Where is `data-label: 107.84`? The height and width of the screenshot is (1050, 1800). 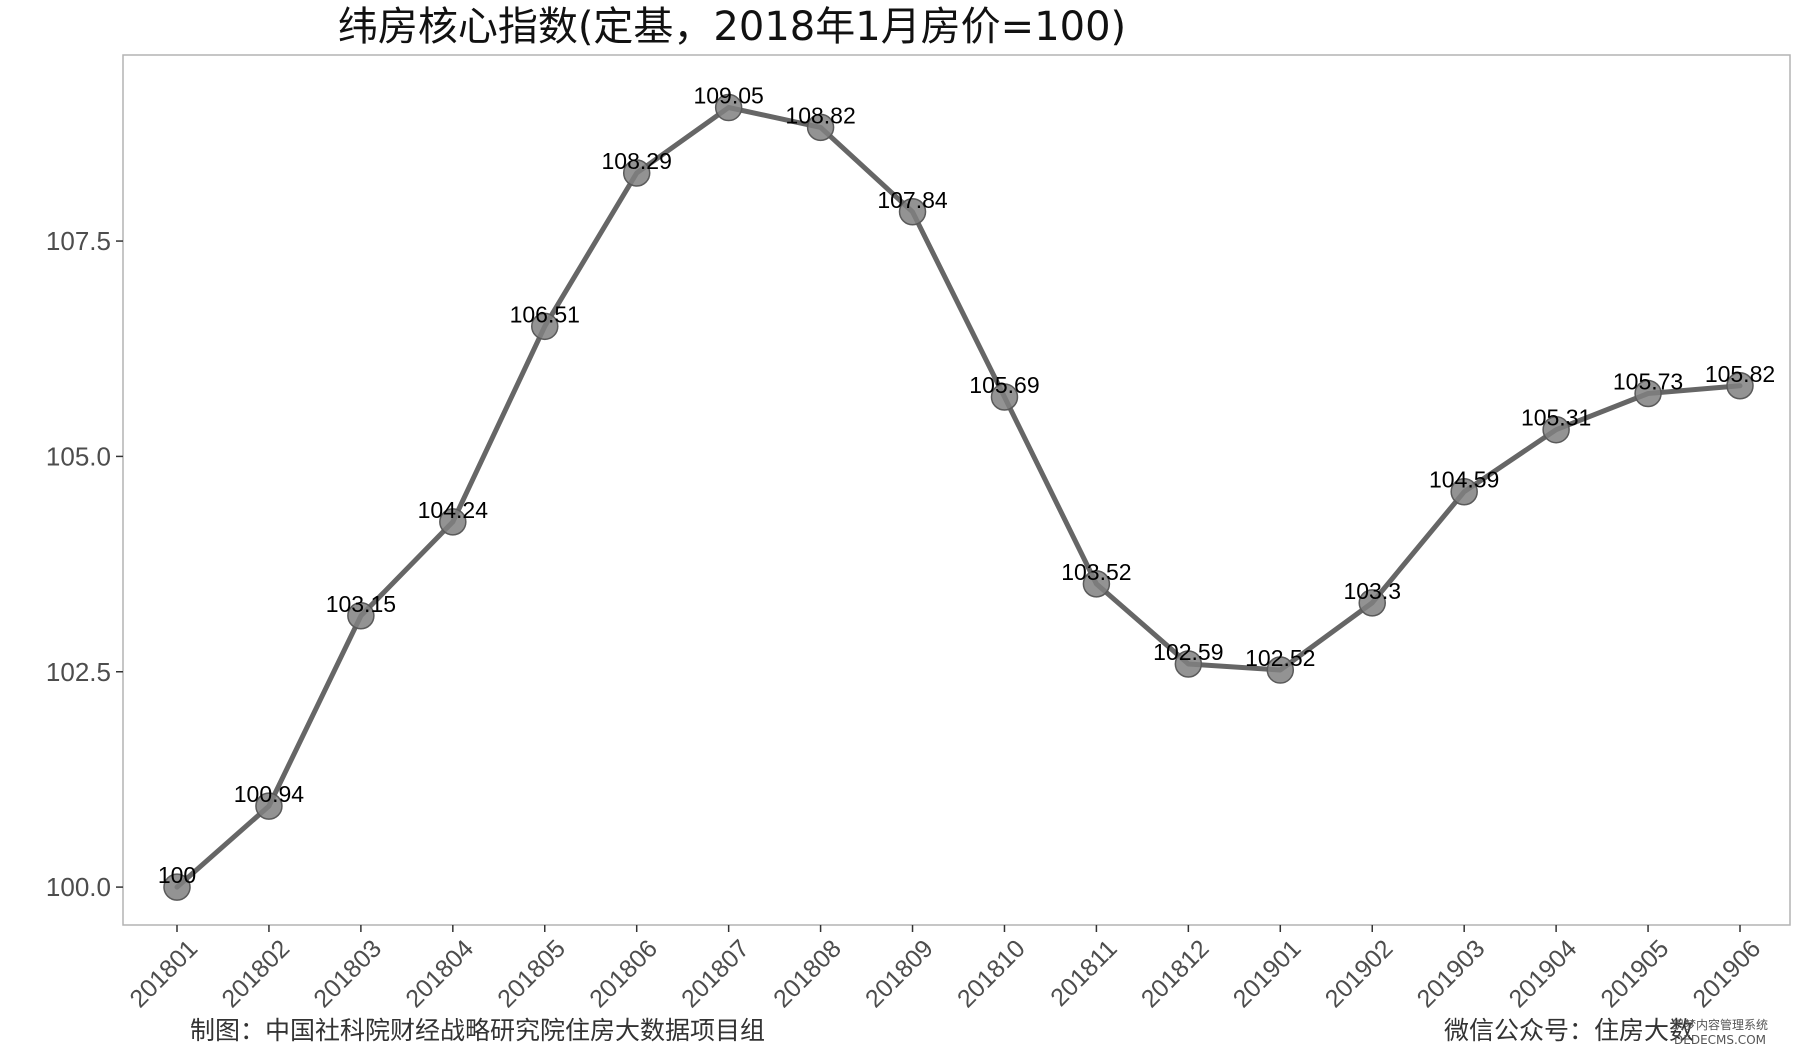
data-label: 107.84 is located at coordinates (912, 200).